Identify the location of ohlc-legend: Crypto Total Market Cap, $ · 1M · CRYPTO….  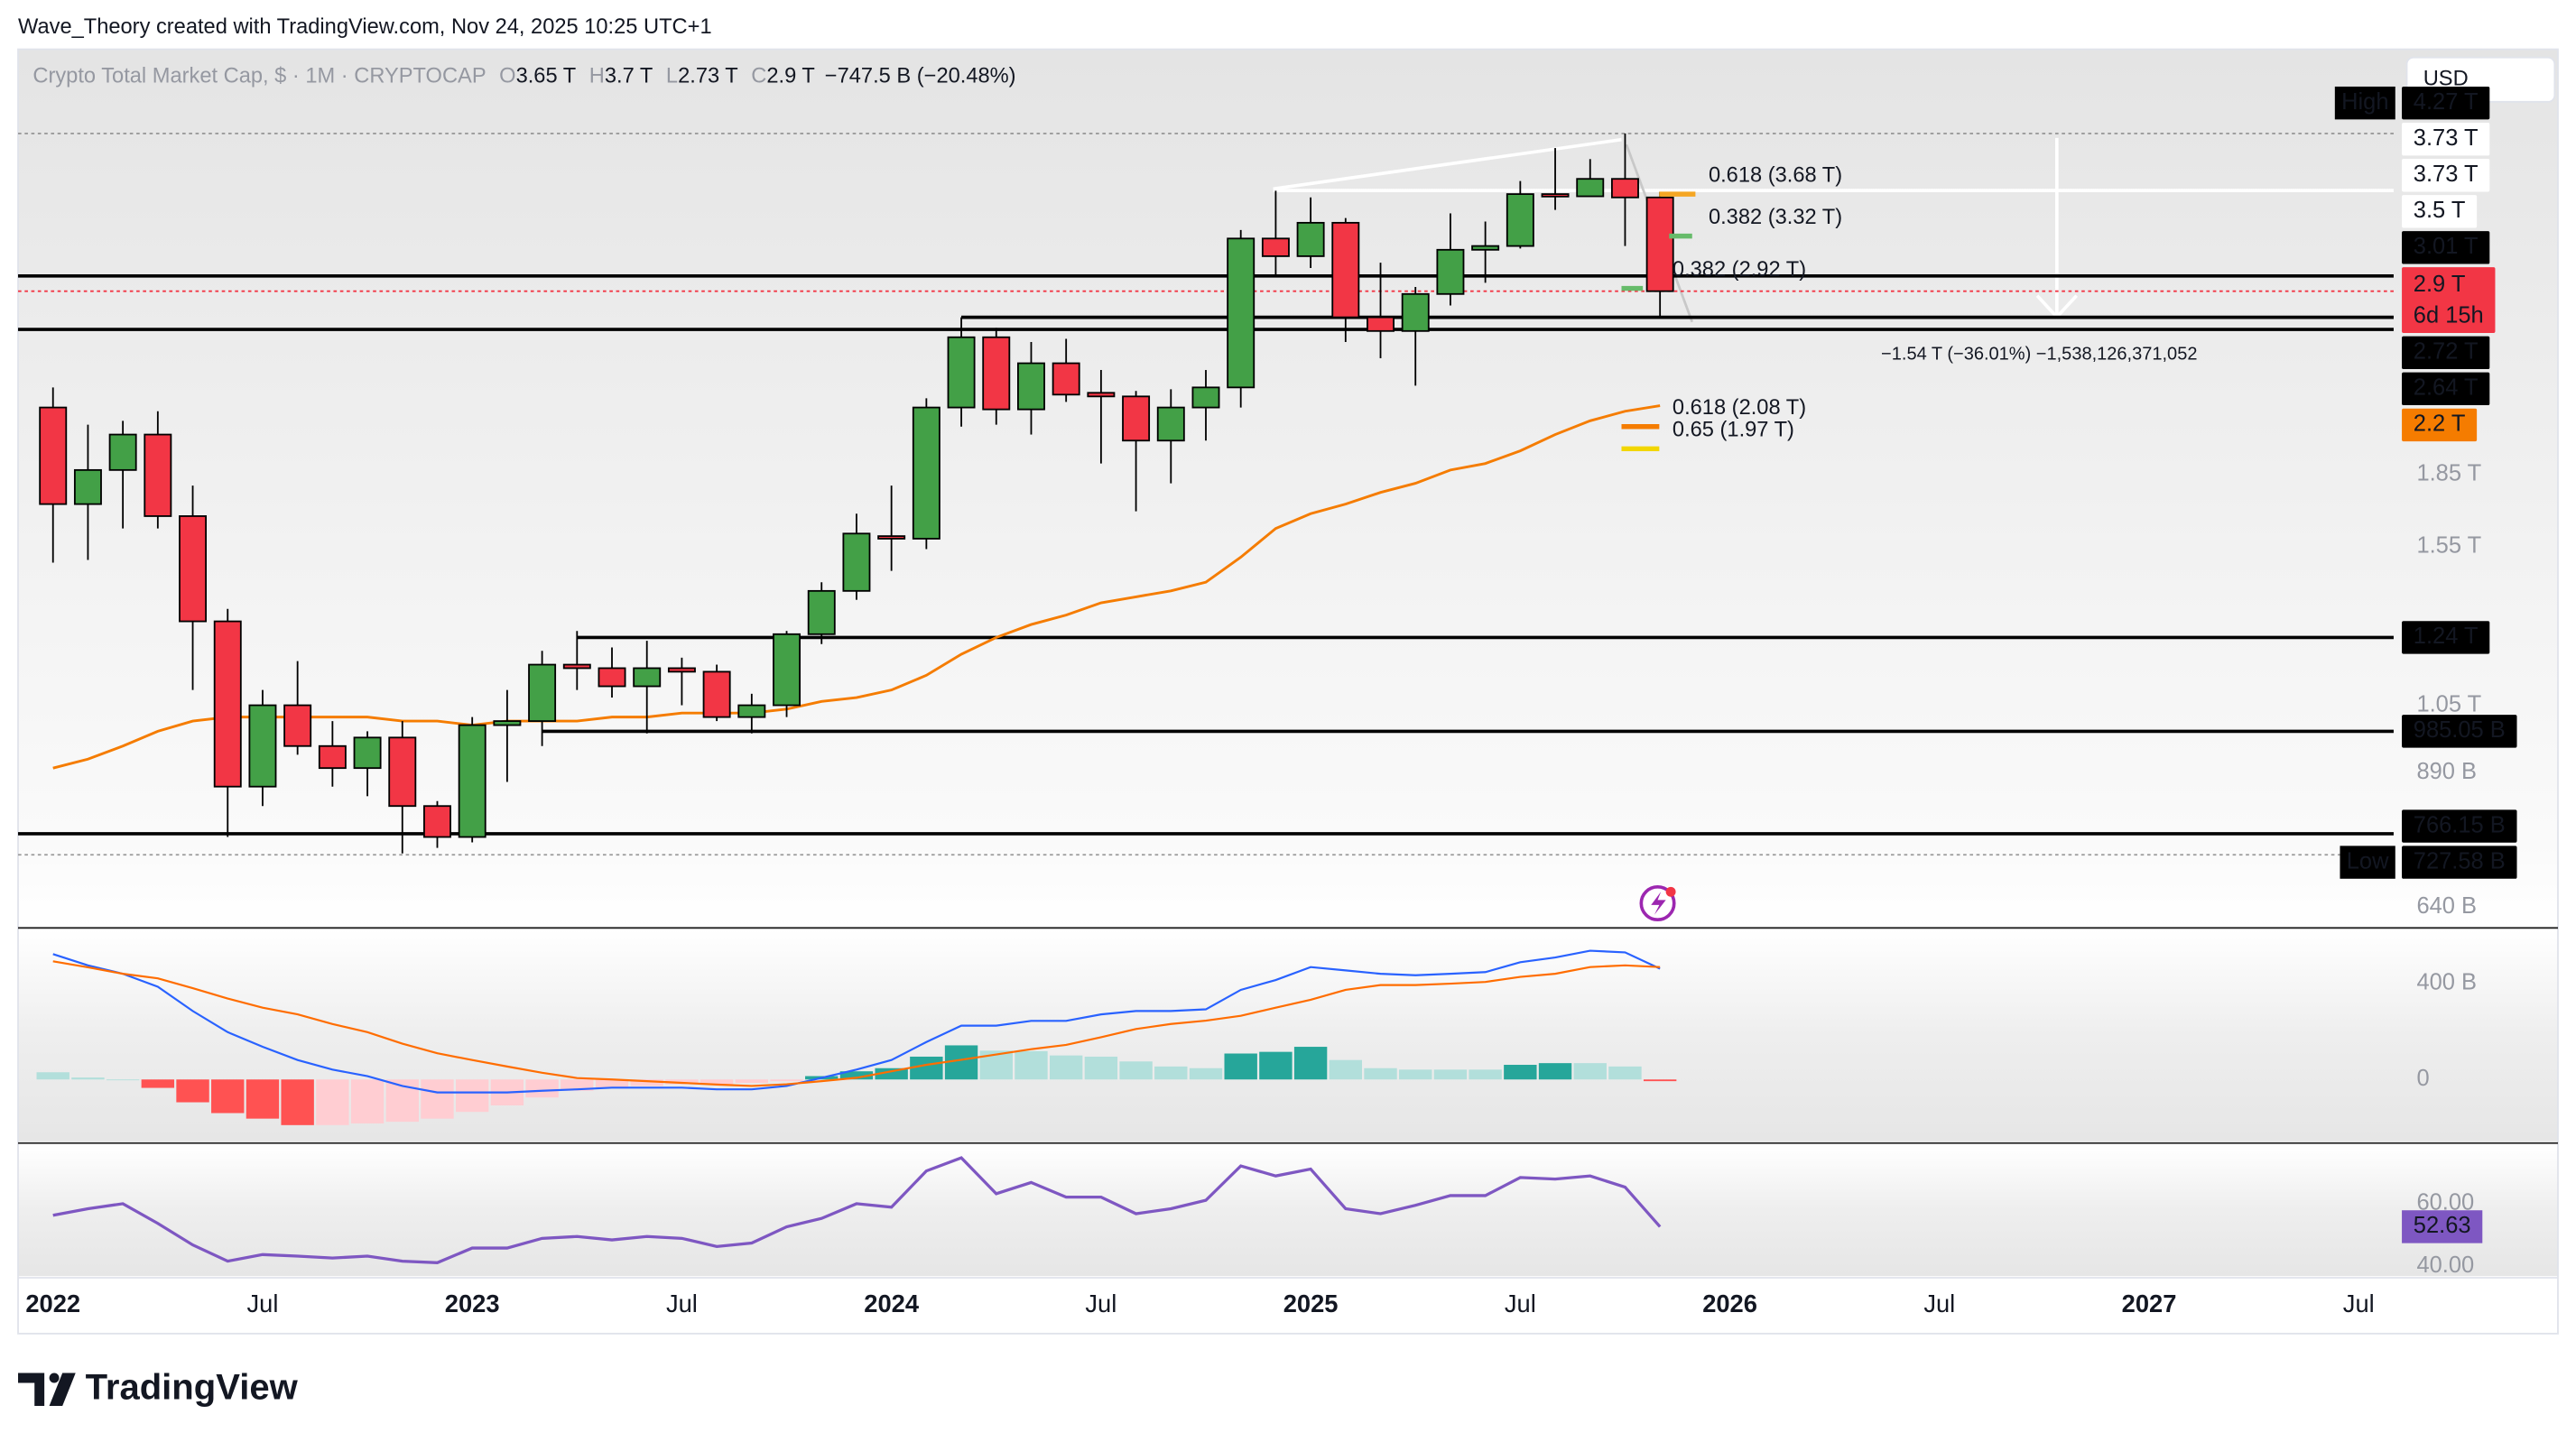
(523, 76).